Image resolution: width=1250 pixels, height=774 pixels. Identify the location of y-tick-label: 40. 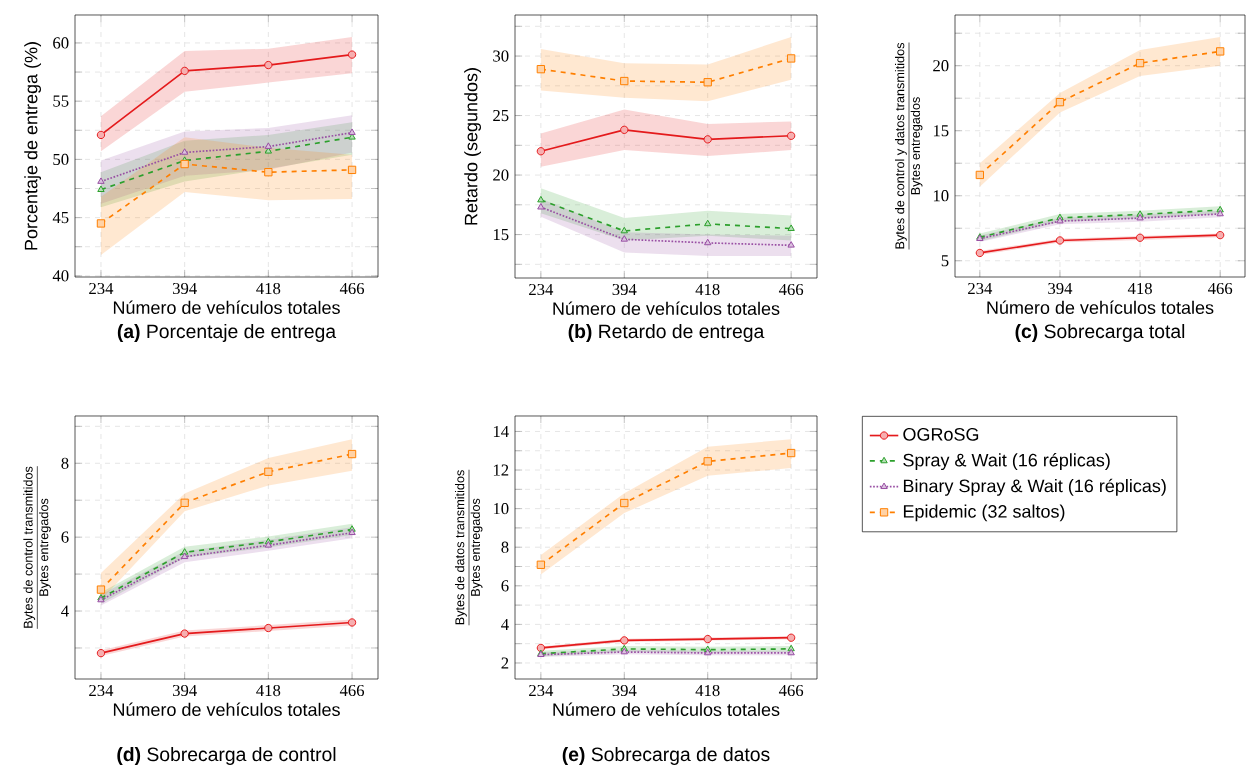
(60, 276).